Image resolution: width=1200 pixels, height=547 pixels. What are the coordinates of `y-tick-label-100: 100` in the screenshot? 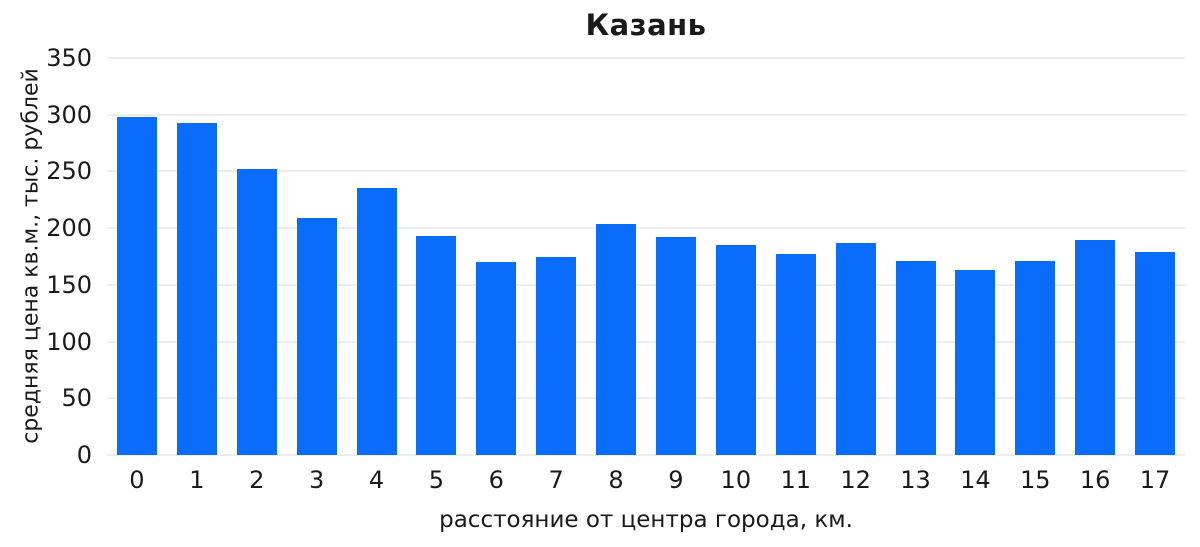 It's located at (69, 341).